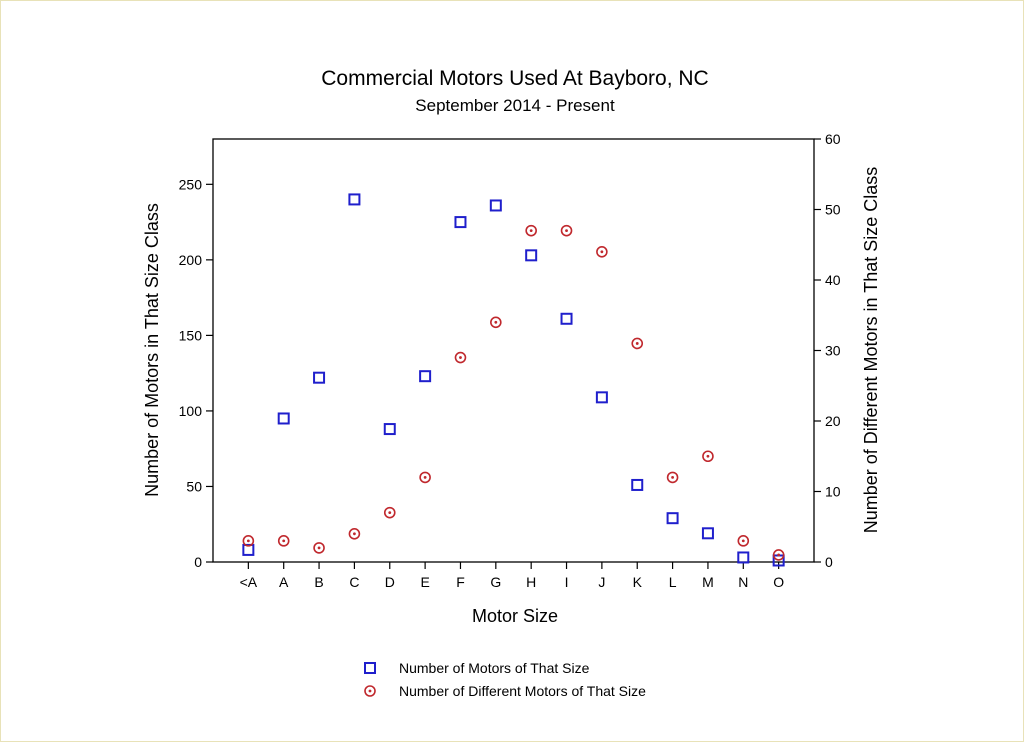 The image size is (1024, 743). Describe the element at coordinates (249, 582) in the screenshot. I see `x-tick-label: <A` at that location.